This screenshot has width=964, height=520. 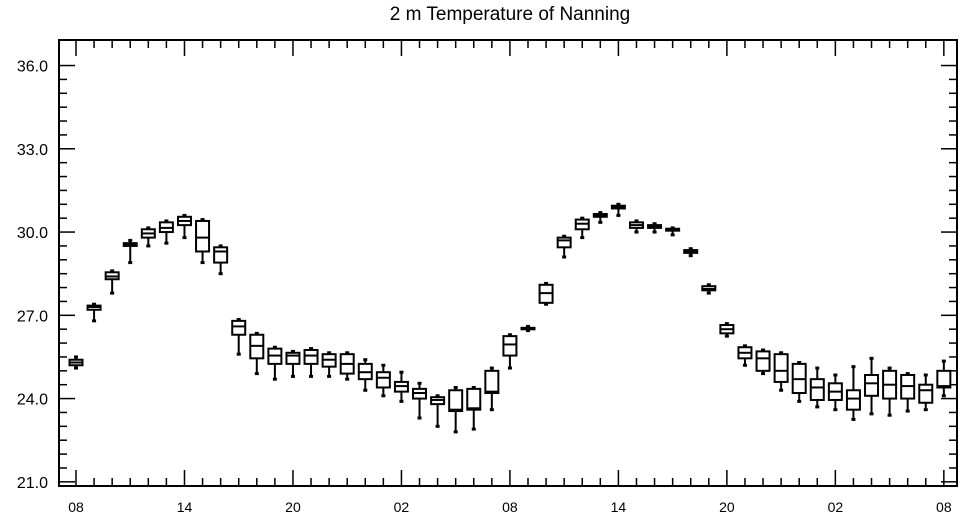 I want to click on y-tick-label: 33.0, so click(x=32, y=150).